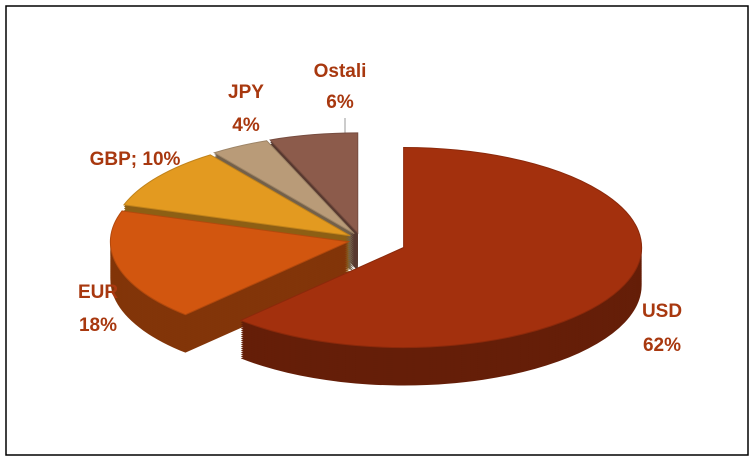 This screenshot has width=754, height=461. I want to click on category-label: JPY, so click(246, 92).